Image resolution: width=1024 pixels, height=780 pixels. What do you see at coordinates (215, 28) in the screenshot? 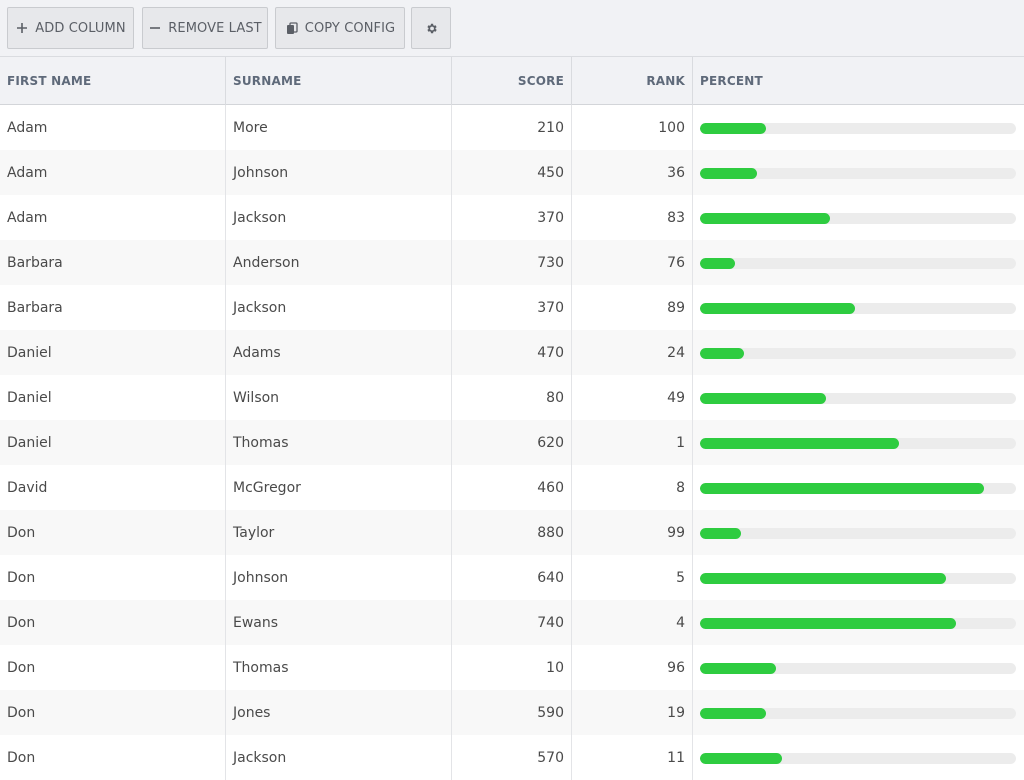
I see `remove-last-label: REMOVE LAST` at bounding box center [215, 28].